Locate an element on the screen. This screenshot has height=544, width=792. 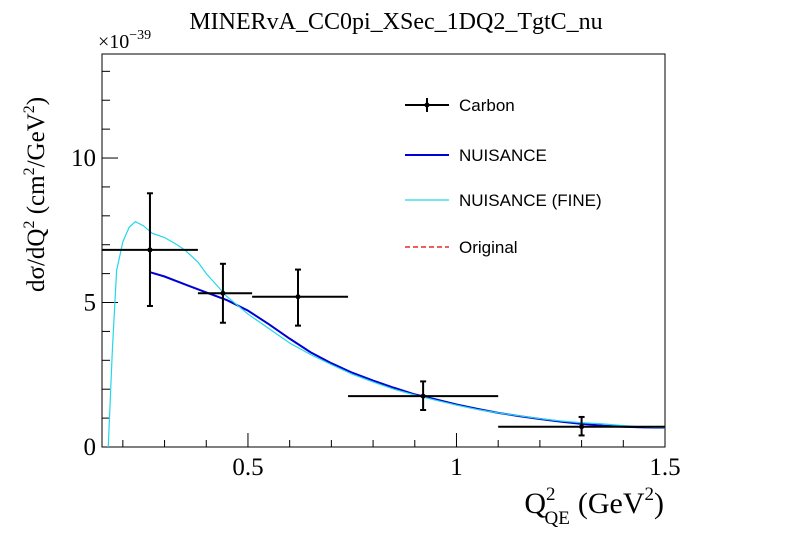
x-axis-label: Q2 QE (GeV2) is located at coordinates (594, 506).